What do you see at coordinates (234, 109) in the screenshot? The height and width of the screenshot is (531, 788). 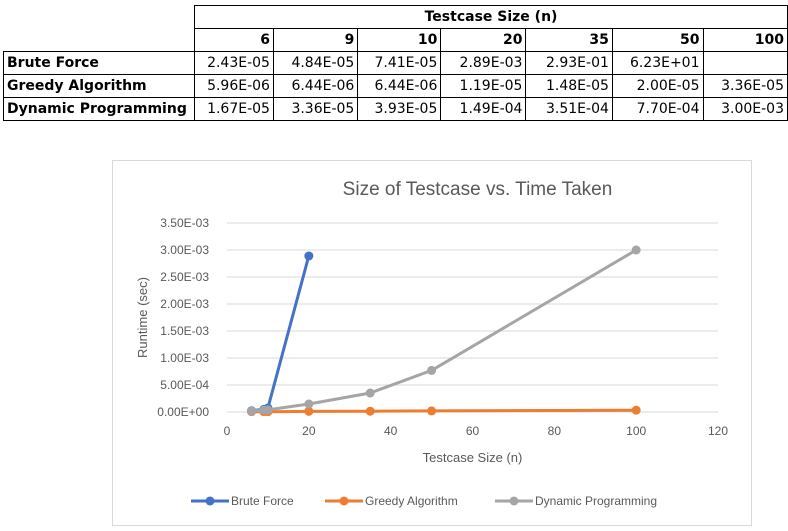 I see `table-cell: 1.67E-05` at bounding box center [234, 109].